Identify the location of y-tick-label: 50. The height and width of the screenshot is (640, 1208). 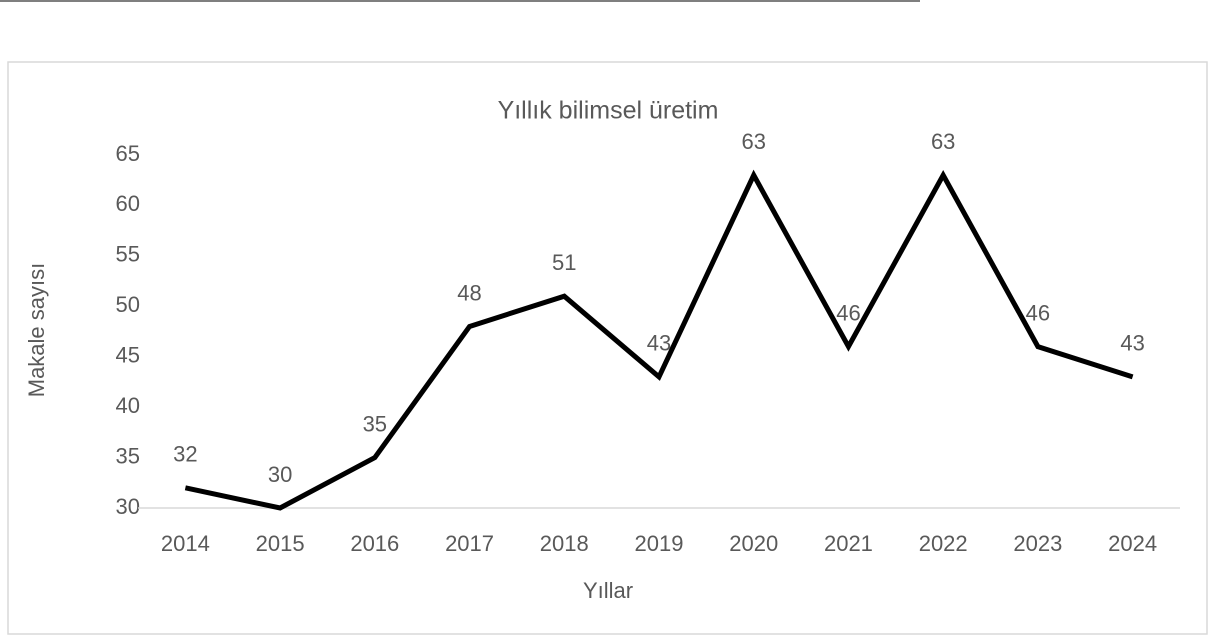
(128, 304).